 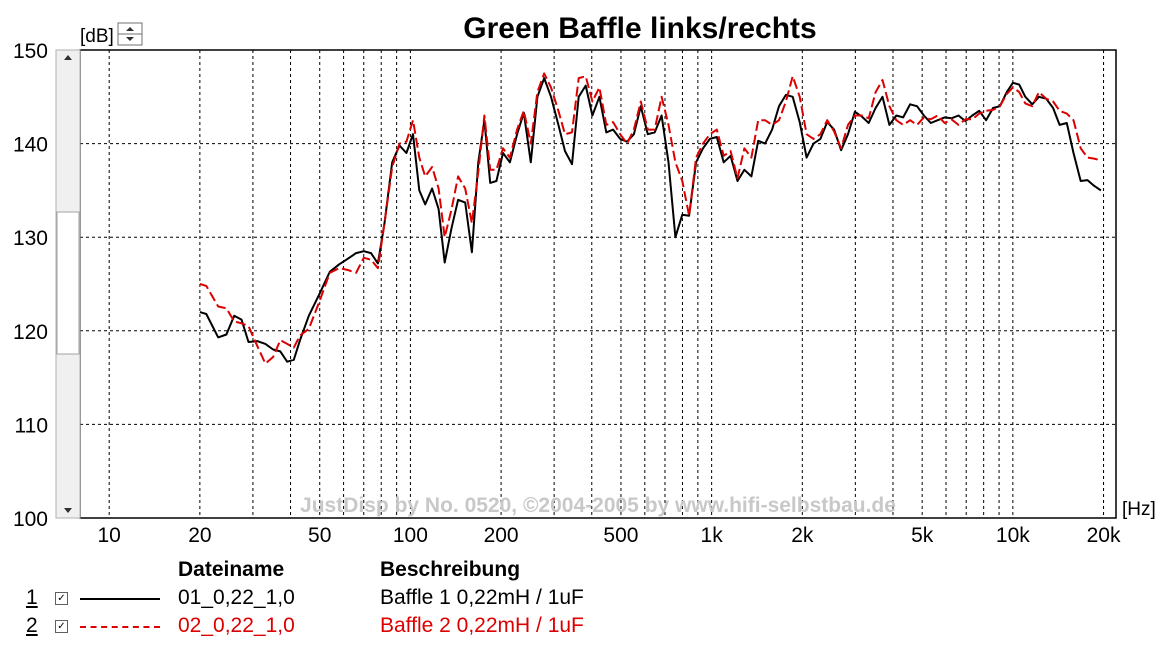 What do you see at coordinates (32, 597) in the screenshot?
I see `legend-index: 1` at bounding box center [32, 597].